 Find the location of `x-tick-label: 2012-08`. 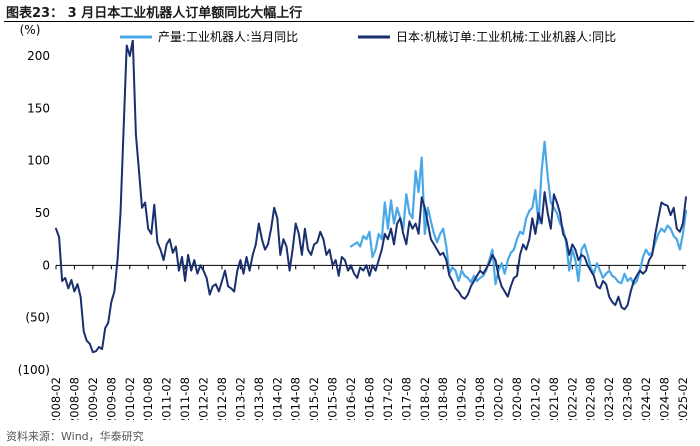

x-tick-label: 2012-08 is located at coordinates (222, 398).